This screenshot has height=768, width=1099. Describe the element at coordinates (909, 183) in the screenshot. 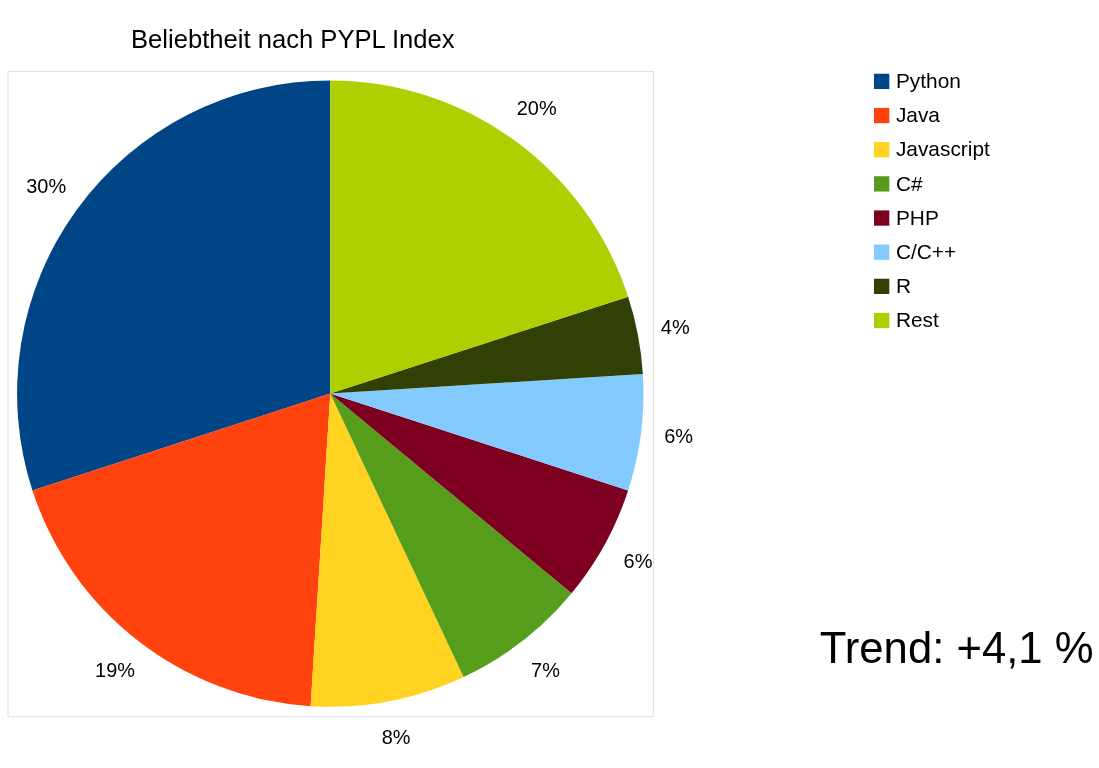

I see `legend-label: C#` at that location.